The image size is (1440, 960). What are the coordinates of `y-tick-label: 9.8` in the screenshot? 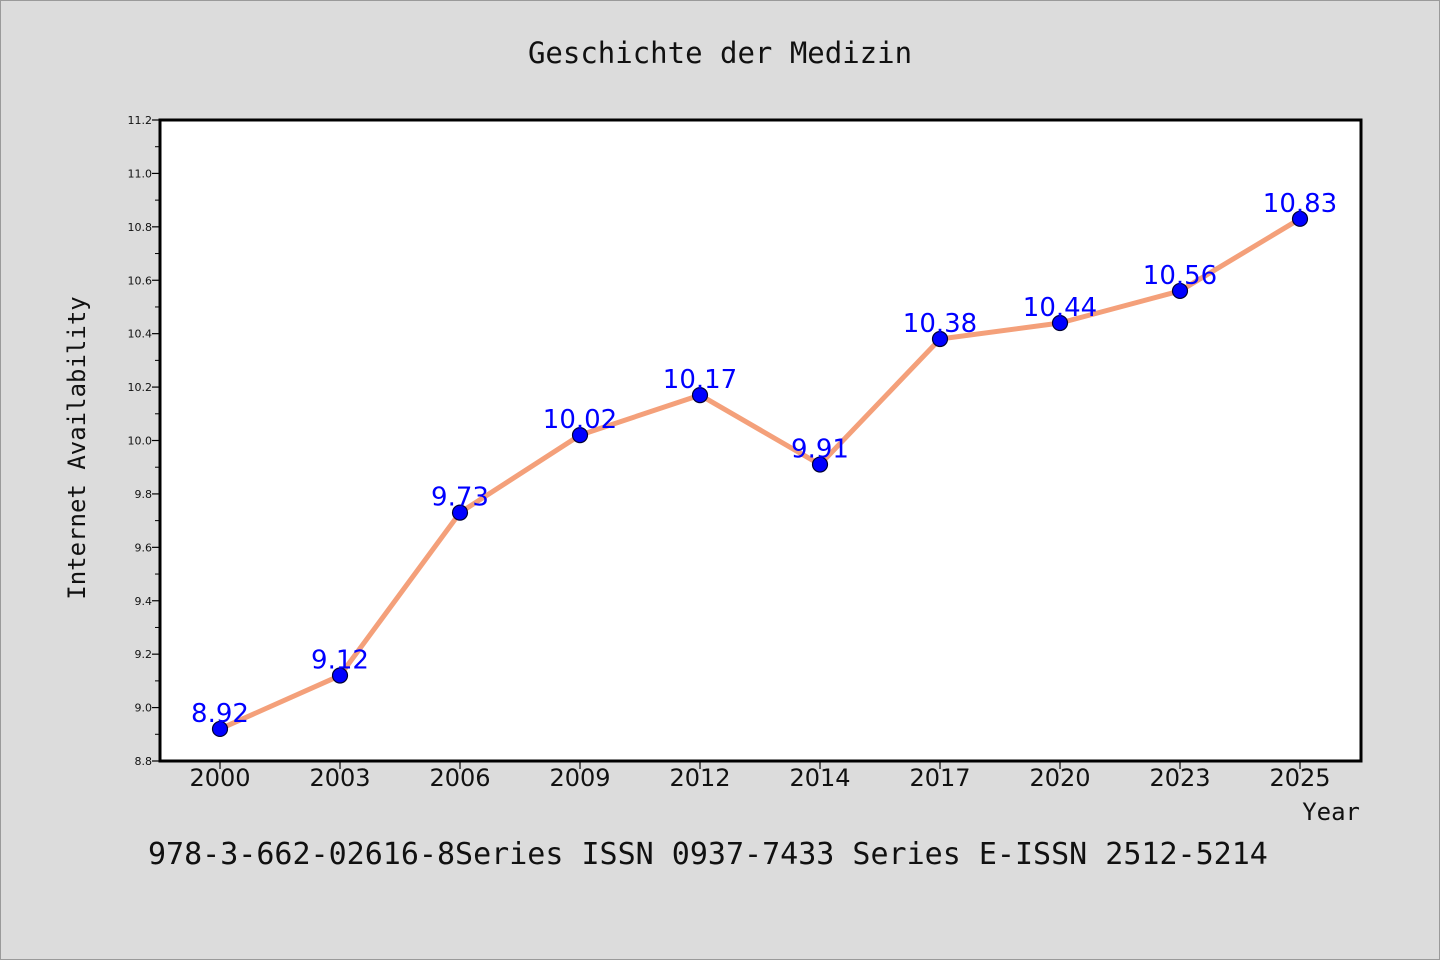 It's located at (144, 494).